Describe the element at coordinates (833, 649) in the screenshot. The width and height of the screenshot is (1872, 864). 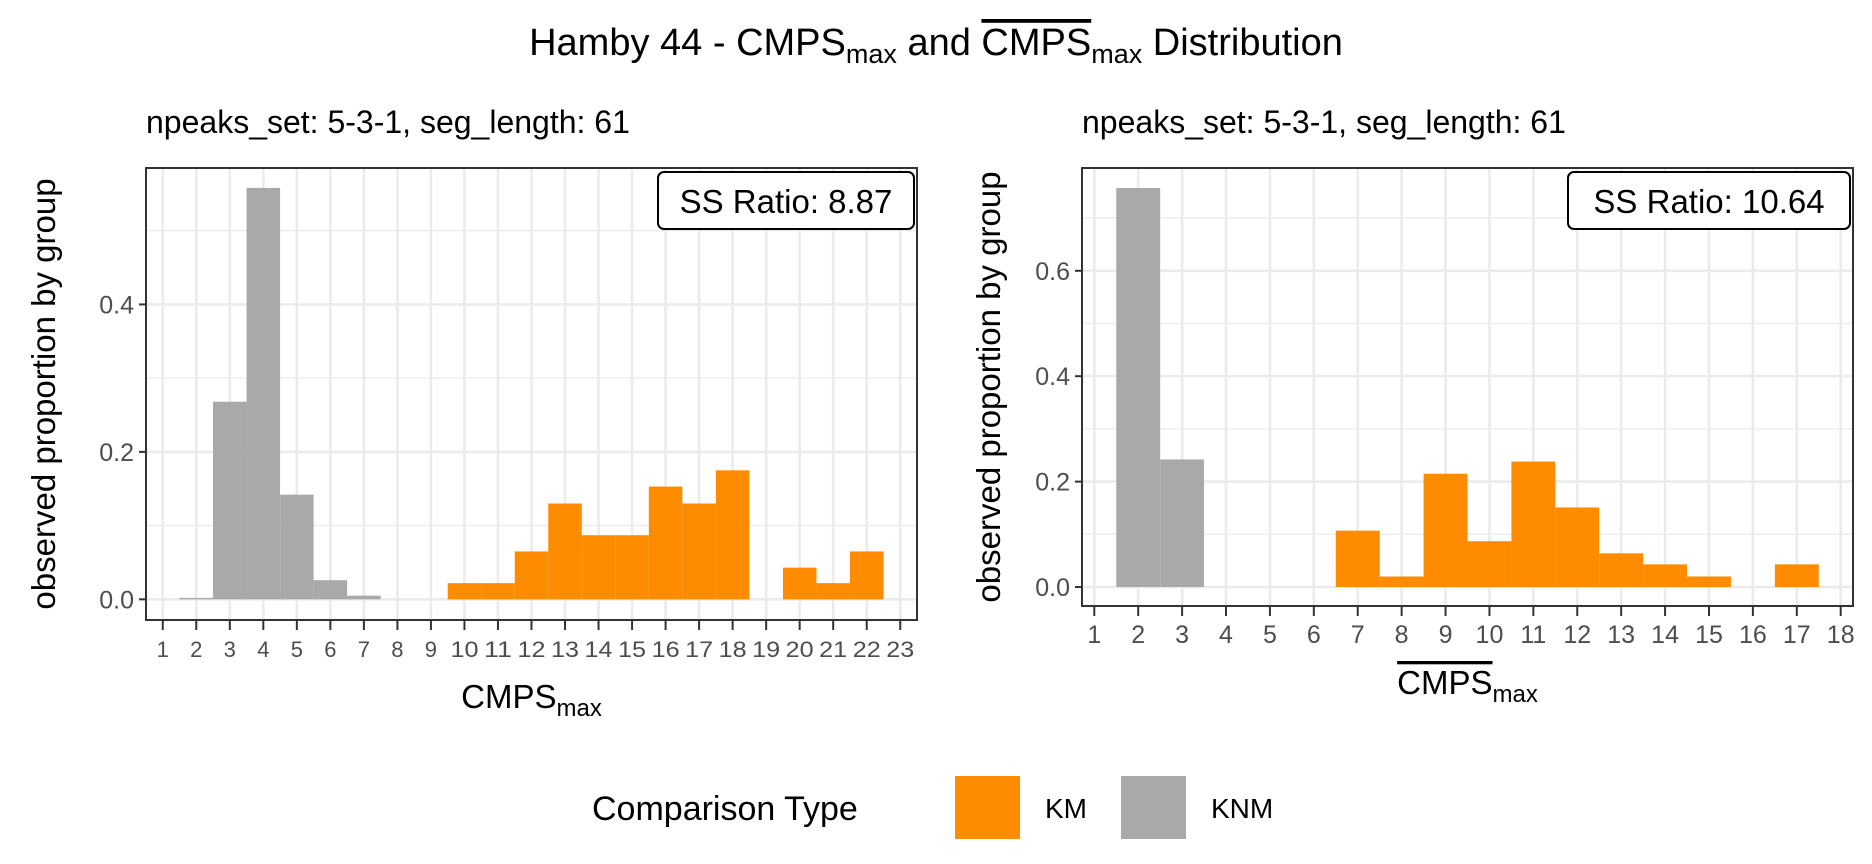
I see `x-tick-label: 21` at that location.